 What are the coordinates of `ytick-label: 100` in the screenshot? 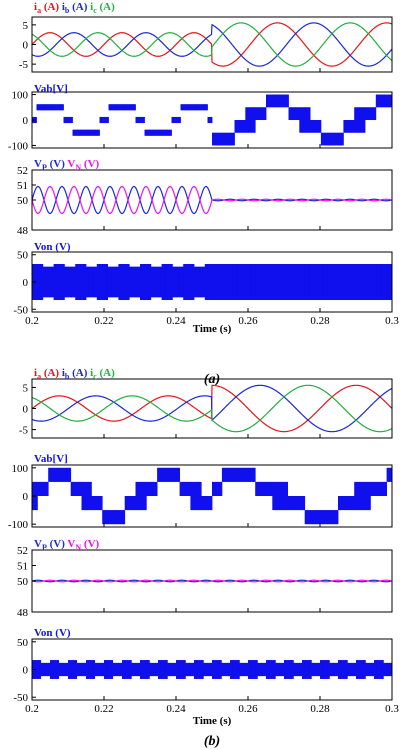 It's located at (20, 469).